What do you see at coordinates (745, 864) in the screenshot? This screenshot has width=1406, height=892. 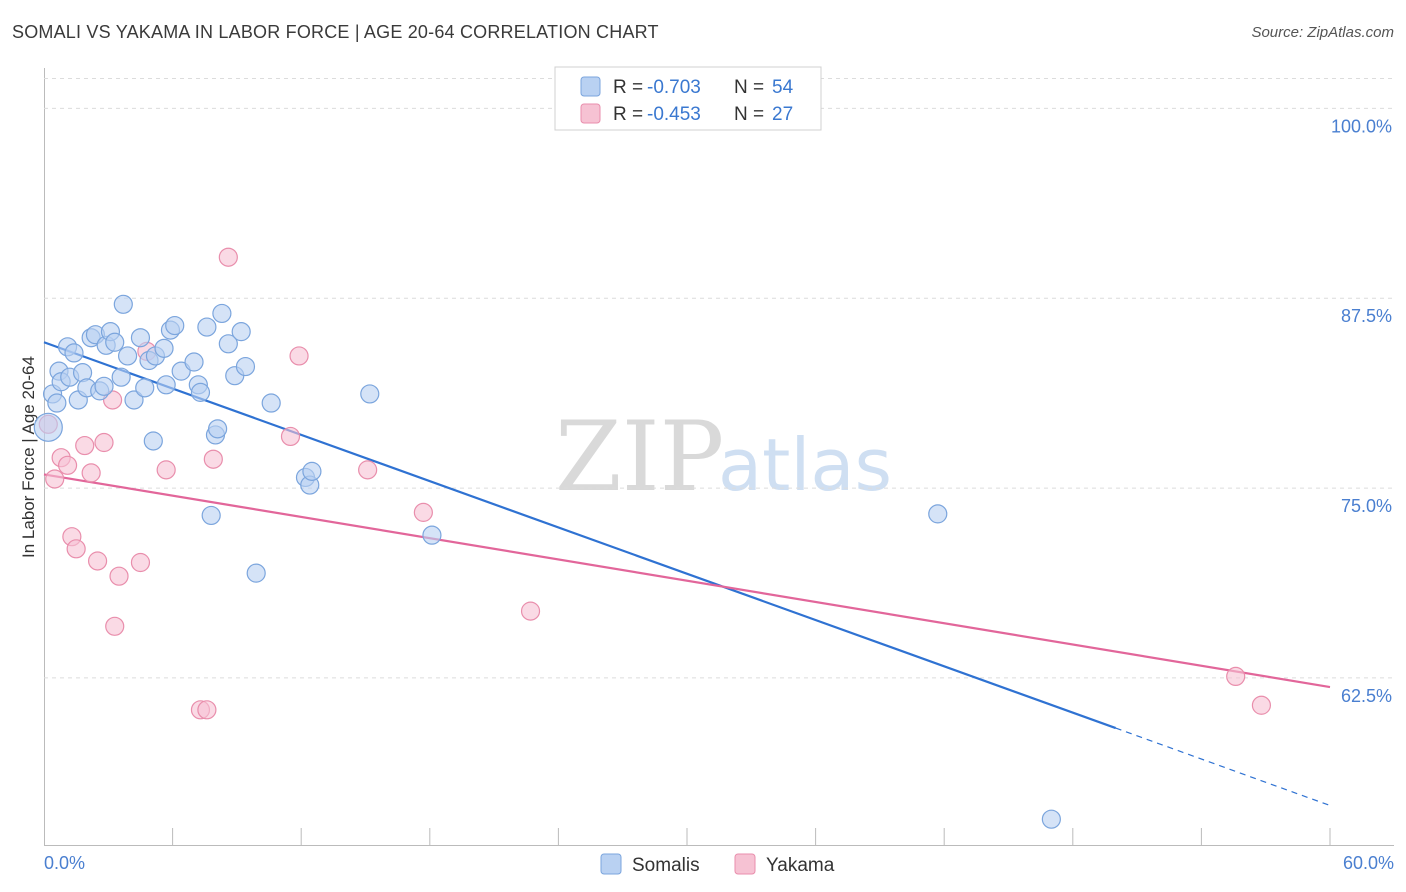 I see `bottom-legend-swatch-yakama` at bounding box center [745, 864].